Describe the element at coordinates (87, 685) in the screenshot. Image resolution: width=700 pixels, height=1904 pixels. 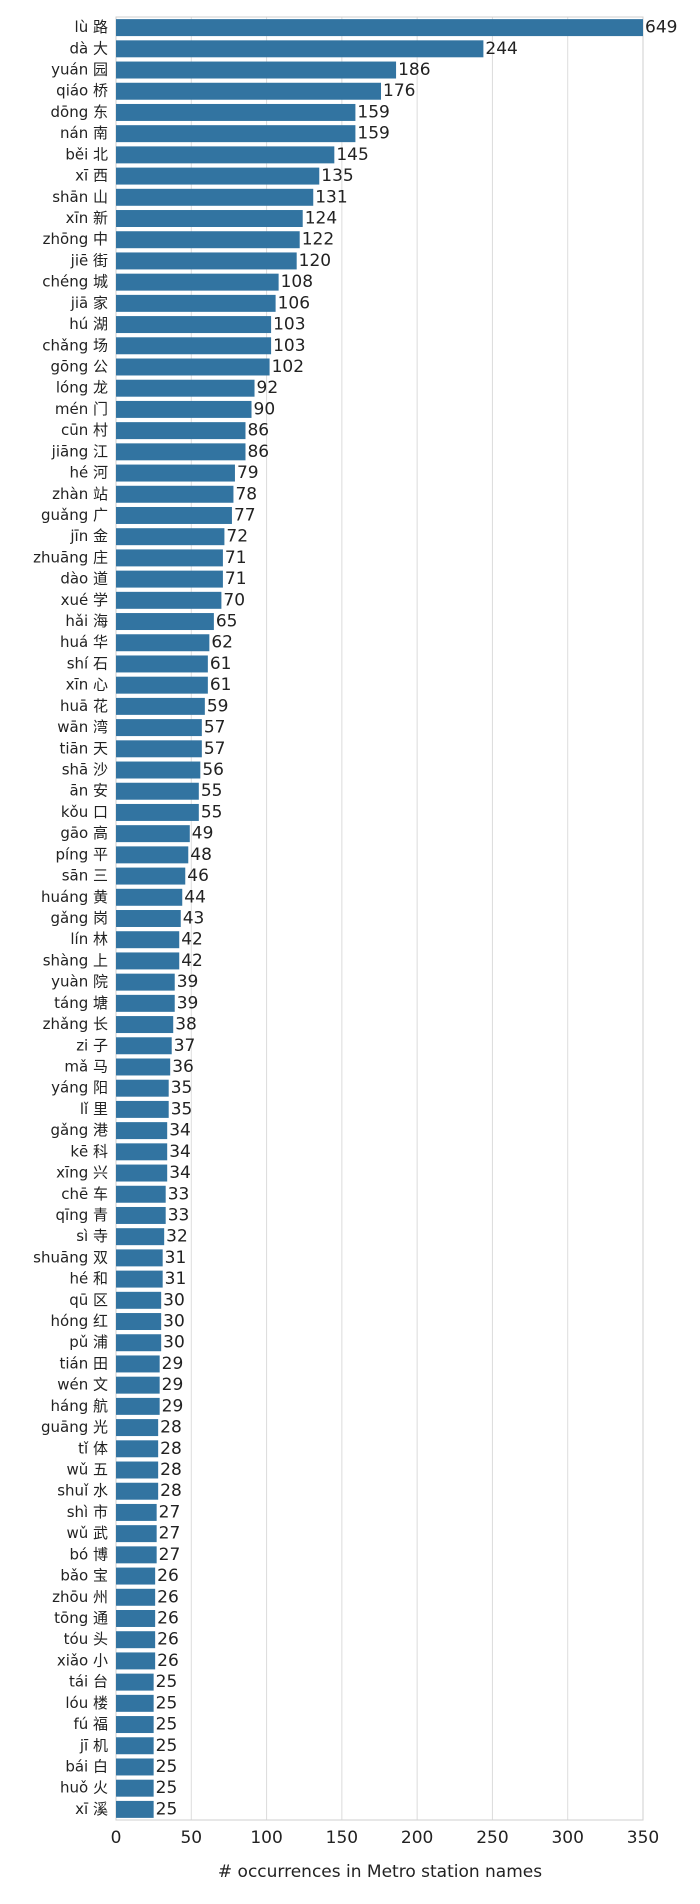
I see `y-tick-label: xīn 心` at that location.